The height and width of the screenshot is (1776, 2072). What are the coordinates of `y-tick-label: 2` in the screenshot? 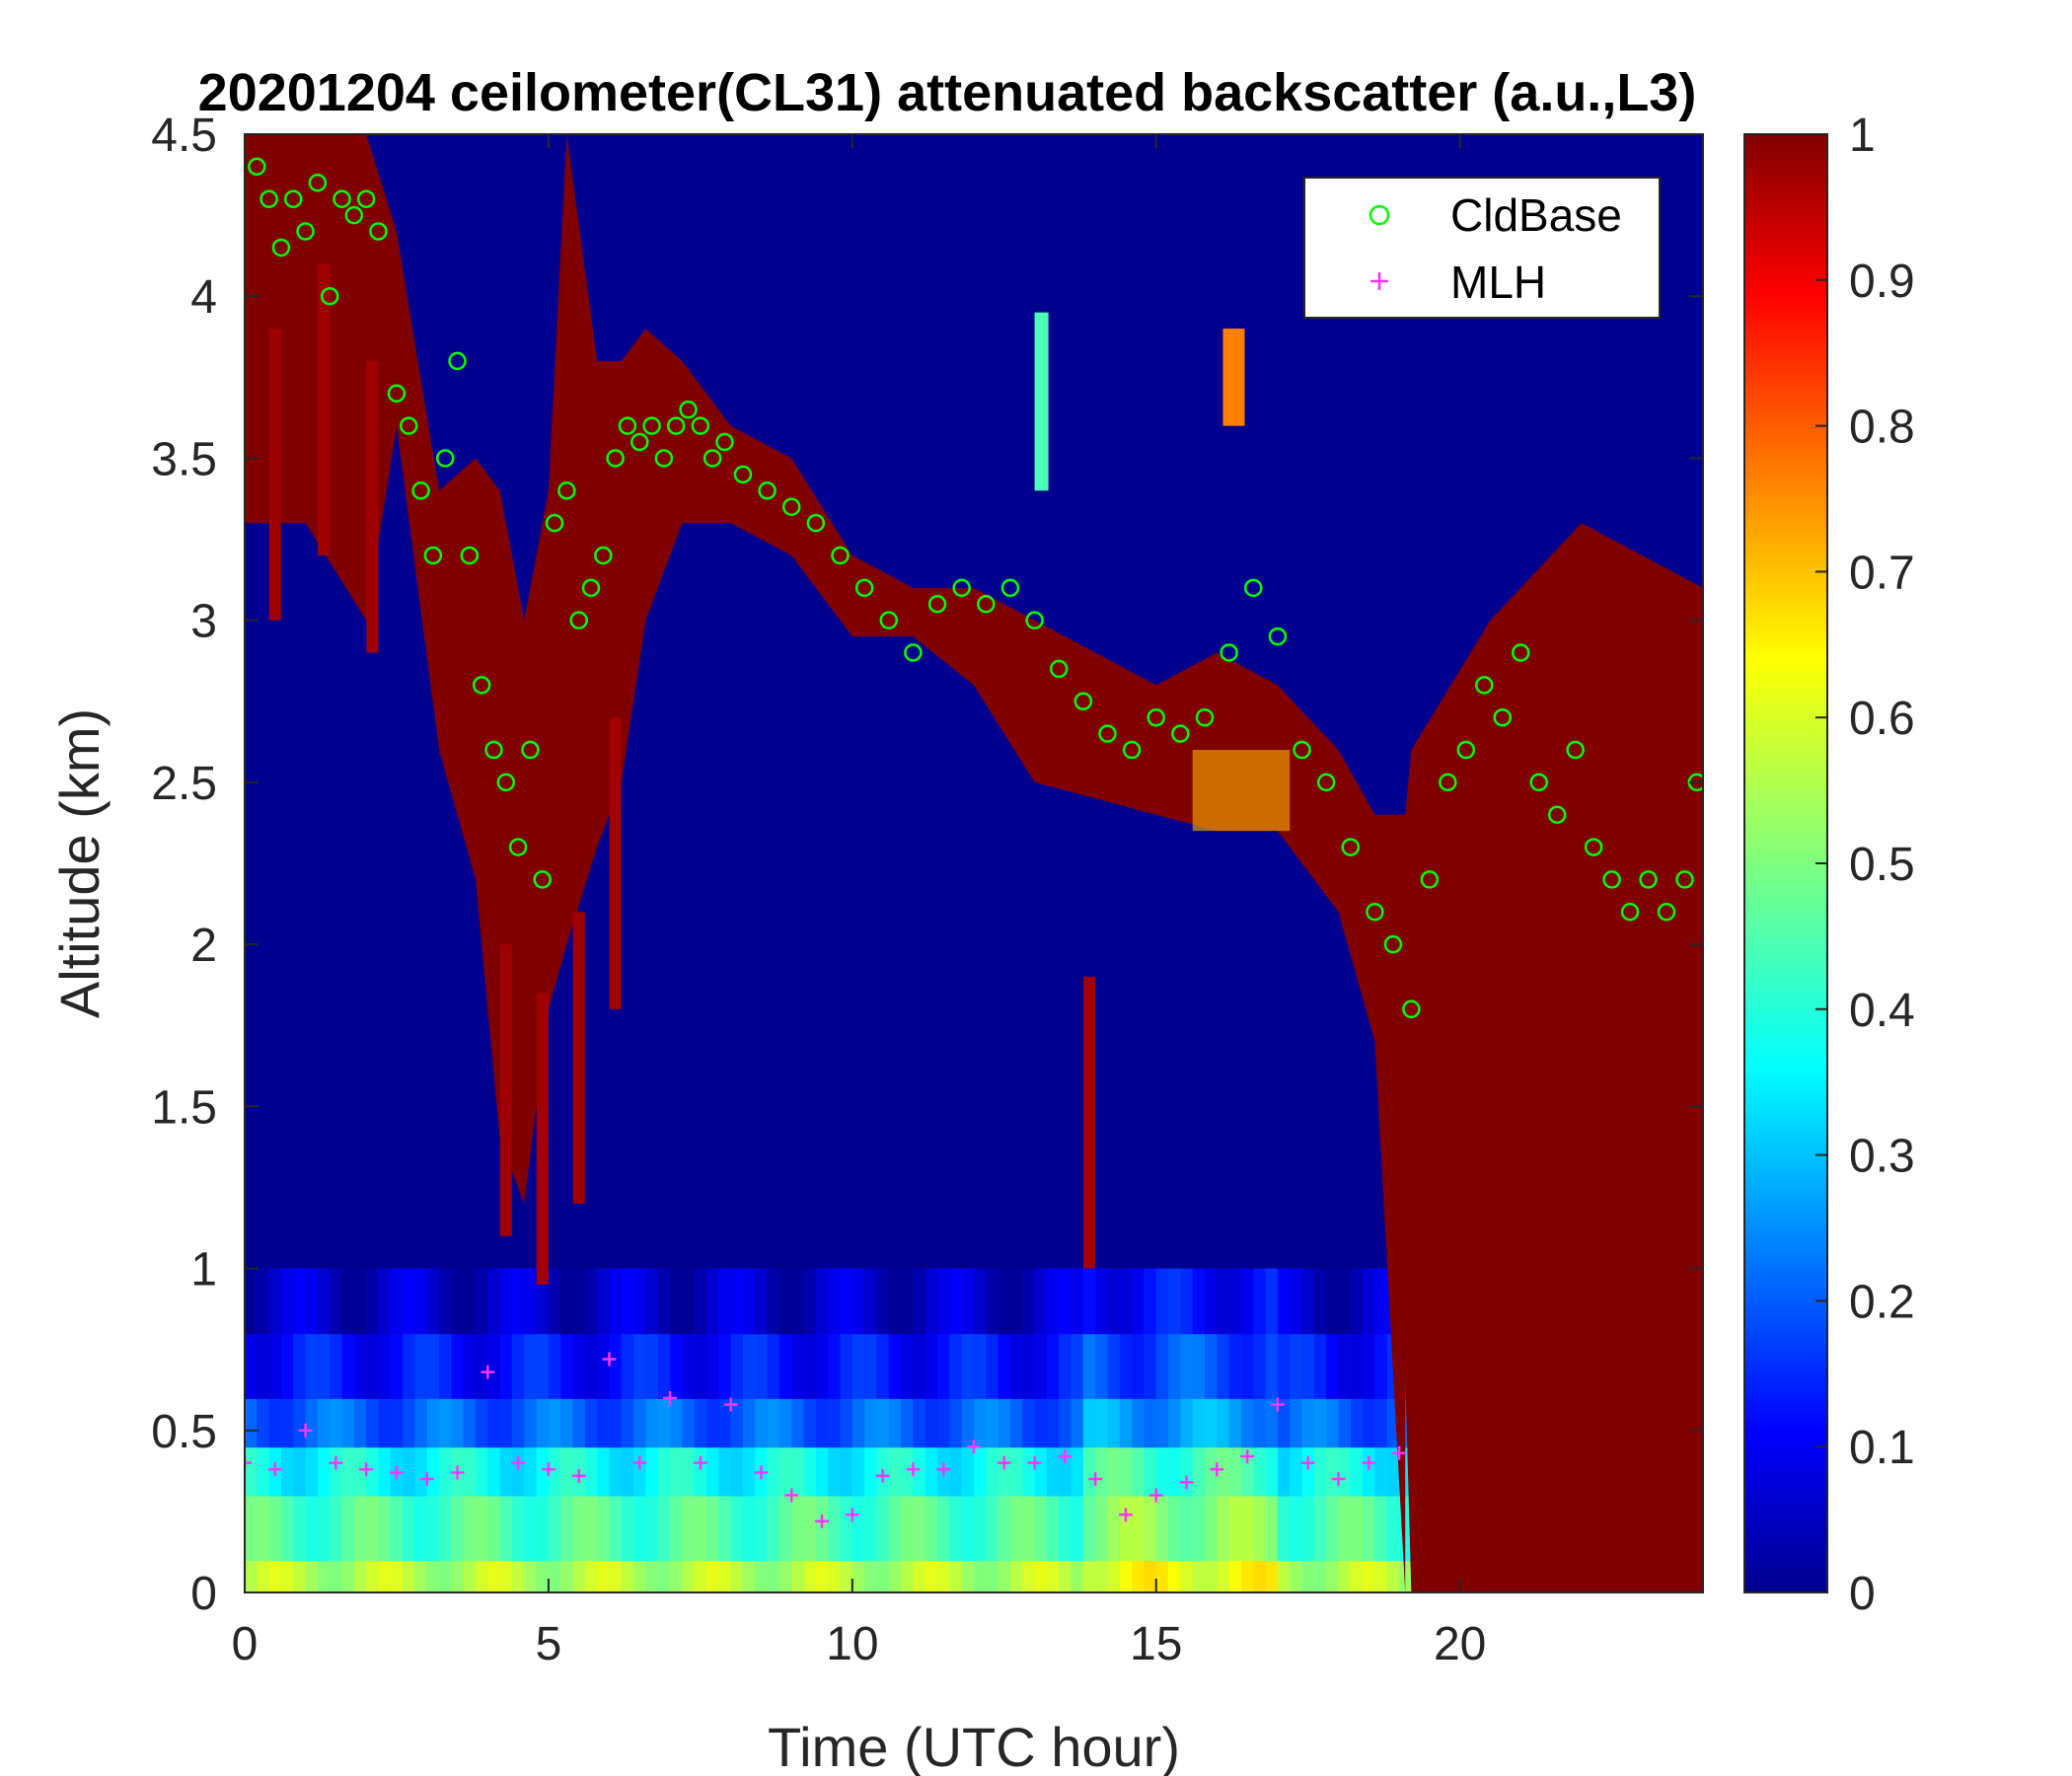 It's located at (204, 946).